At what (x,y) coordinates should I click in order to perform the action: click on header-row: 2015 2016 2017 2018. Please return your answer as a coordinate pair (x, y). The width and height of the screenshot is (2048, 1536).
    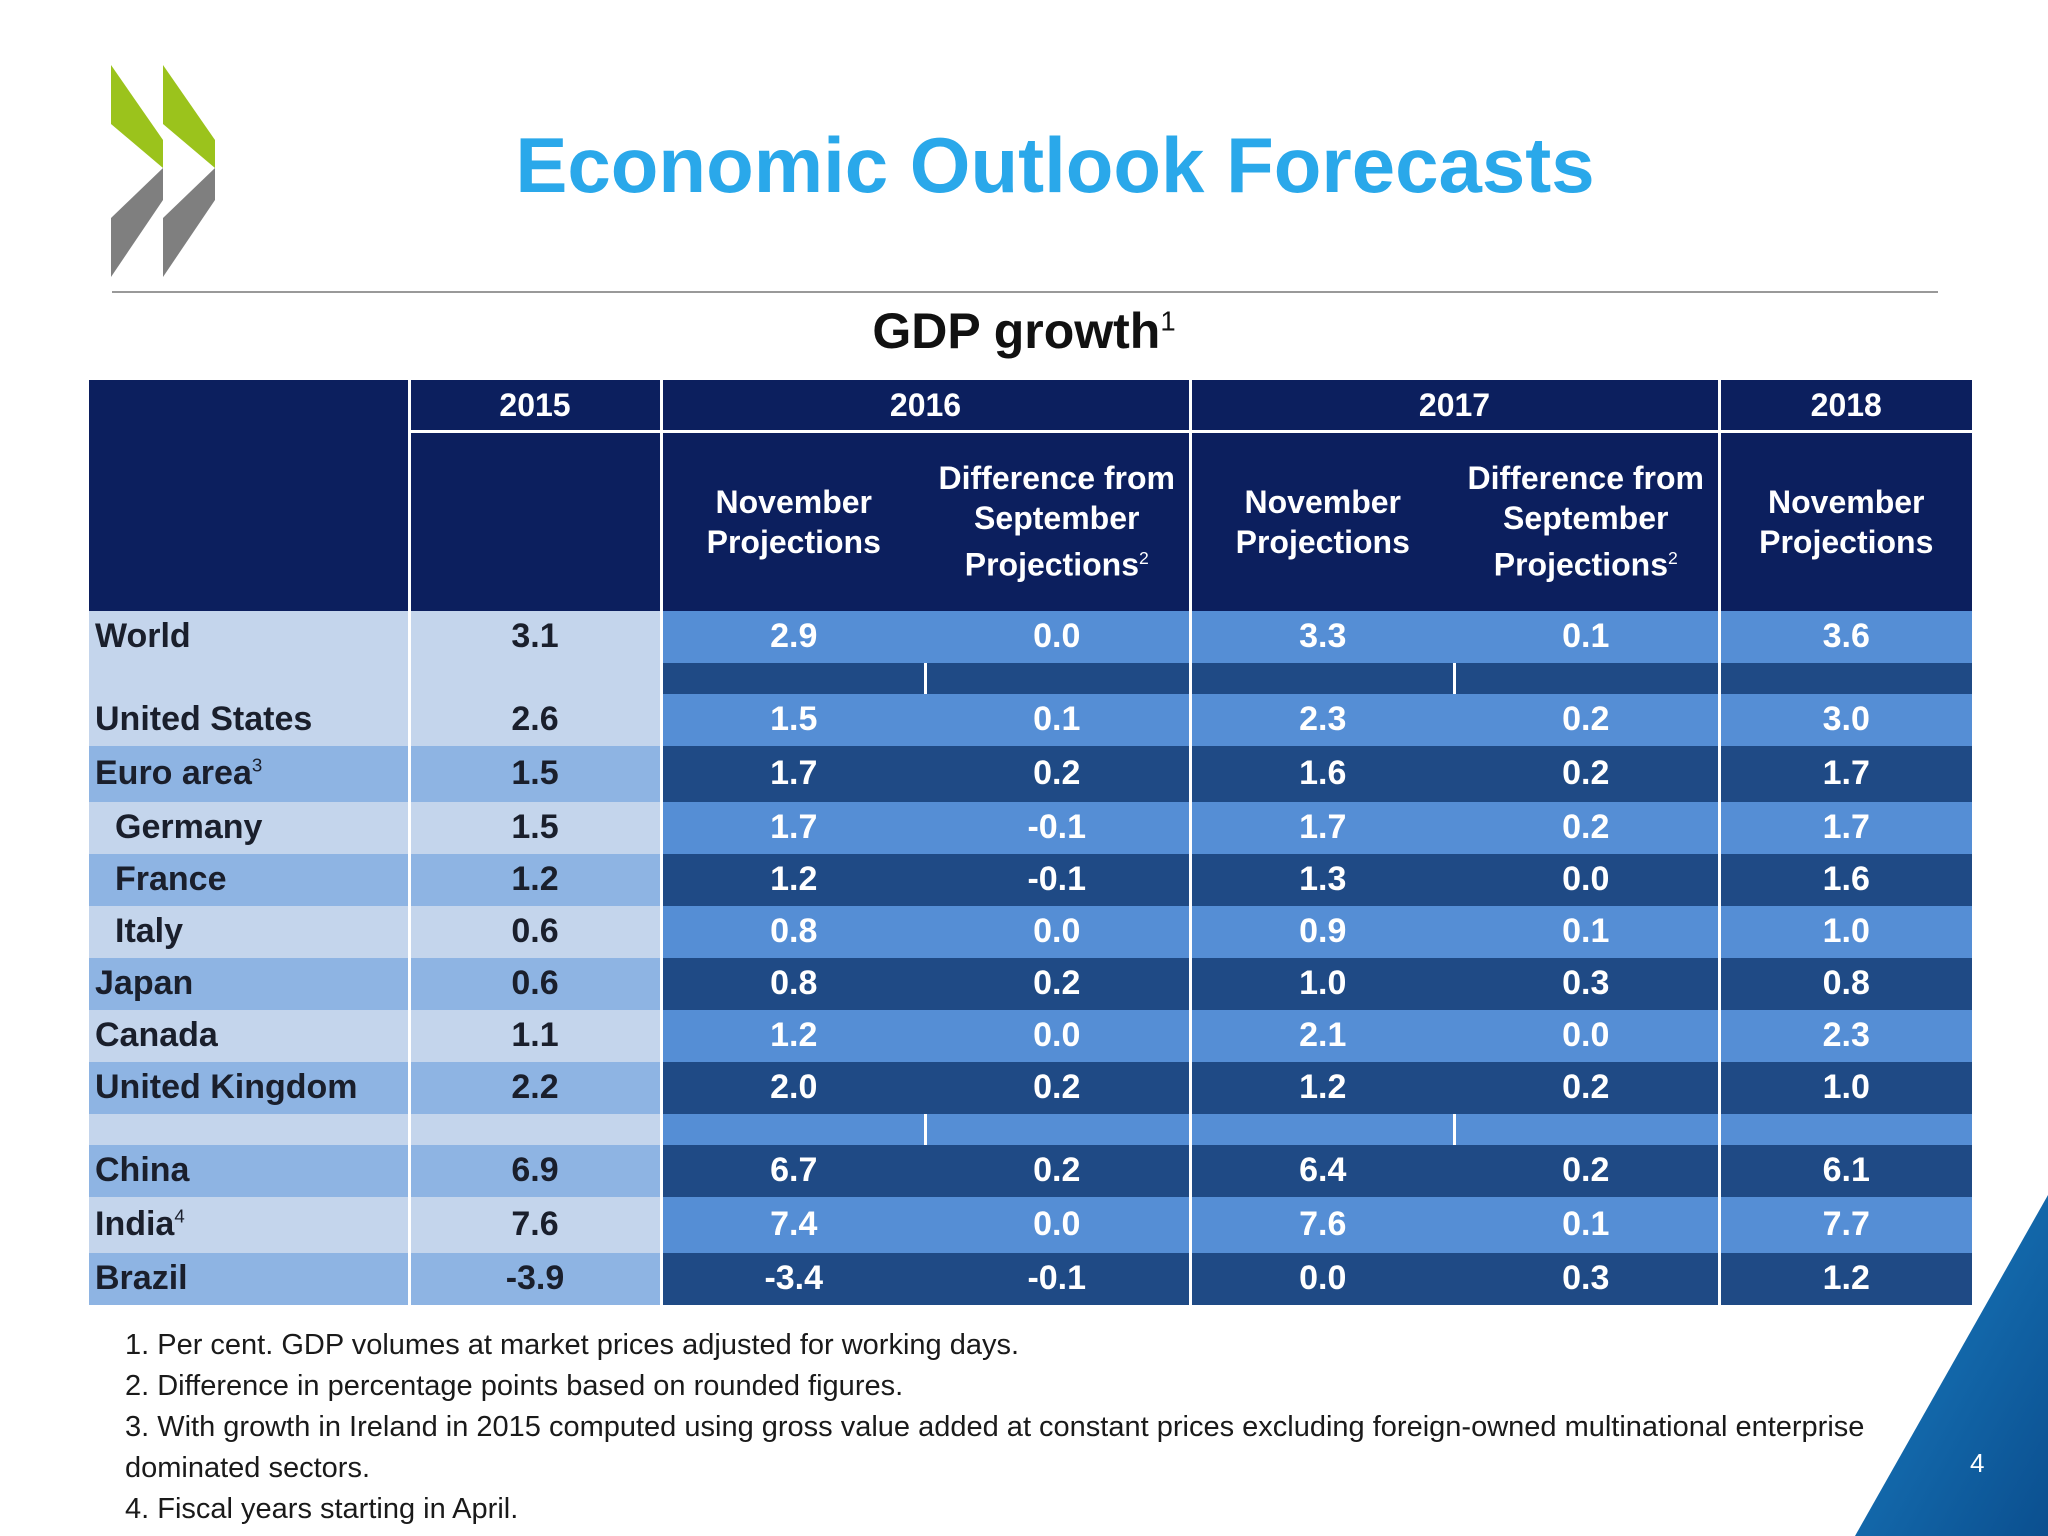
    Looking at the image, I should click on (1030, 495).